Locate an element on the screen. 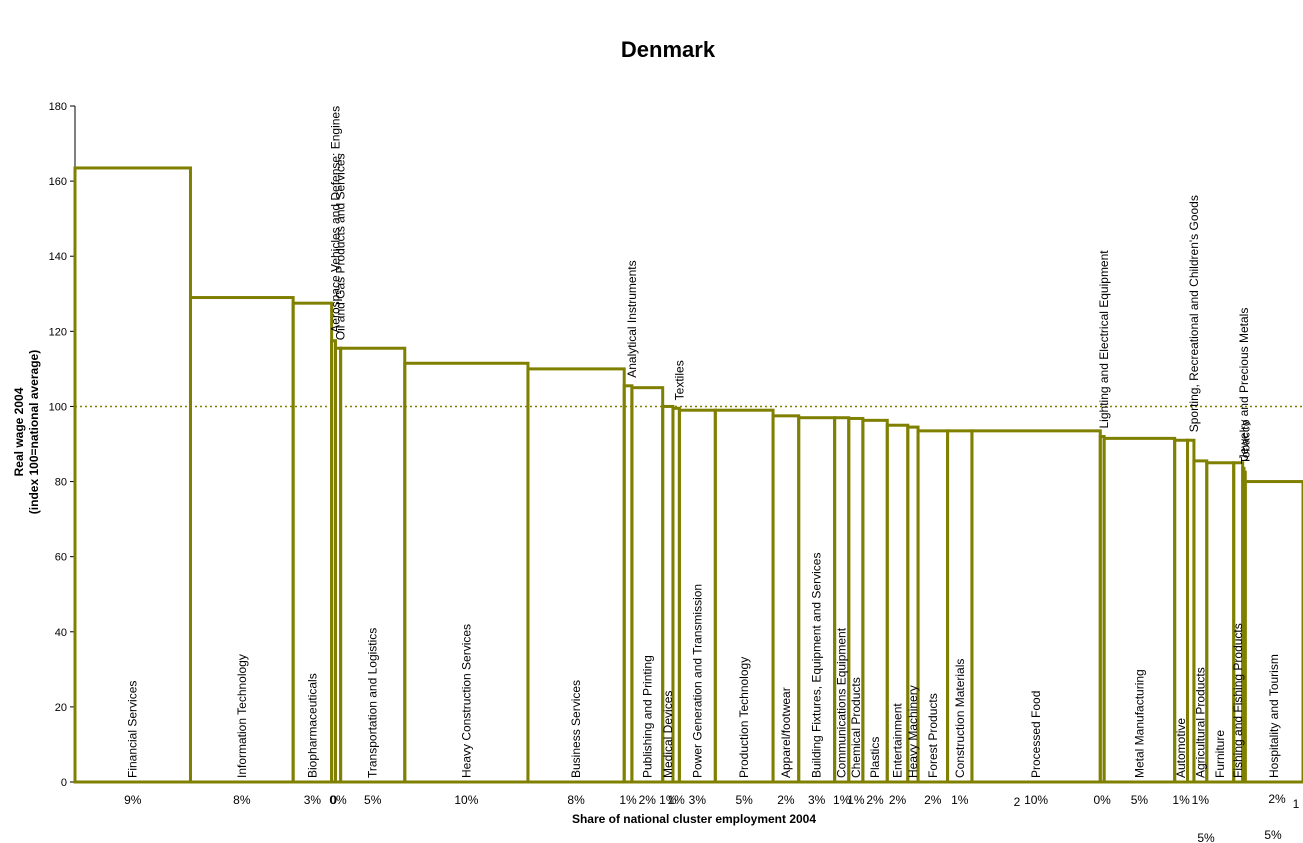 The width and height of the screenshot is (1303, 843). cluster-label: Furniture is located at coordinates (1220, 754).